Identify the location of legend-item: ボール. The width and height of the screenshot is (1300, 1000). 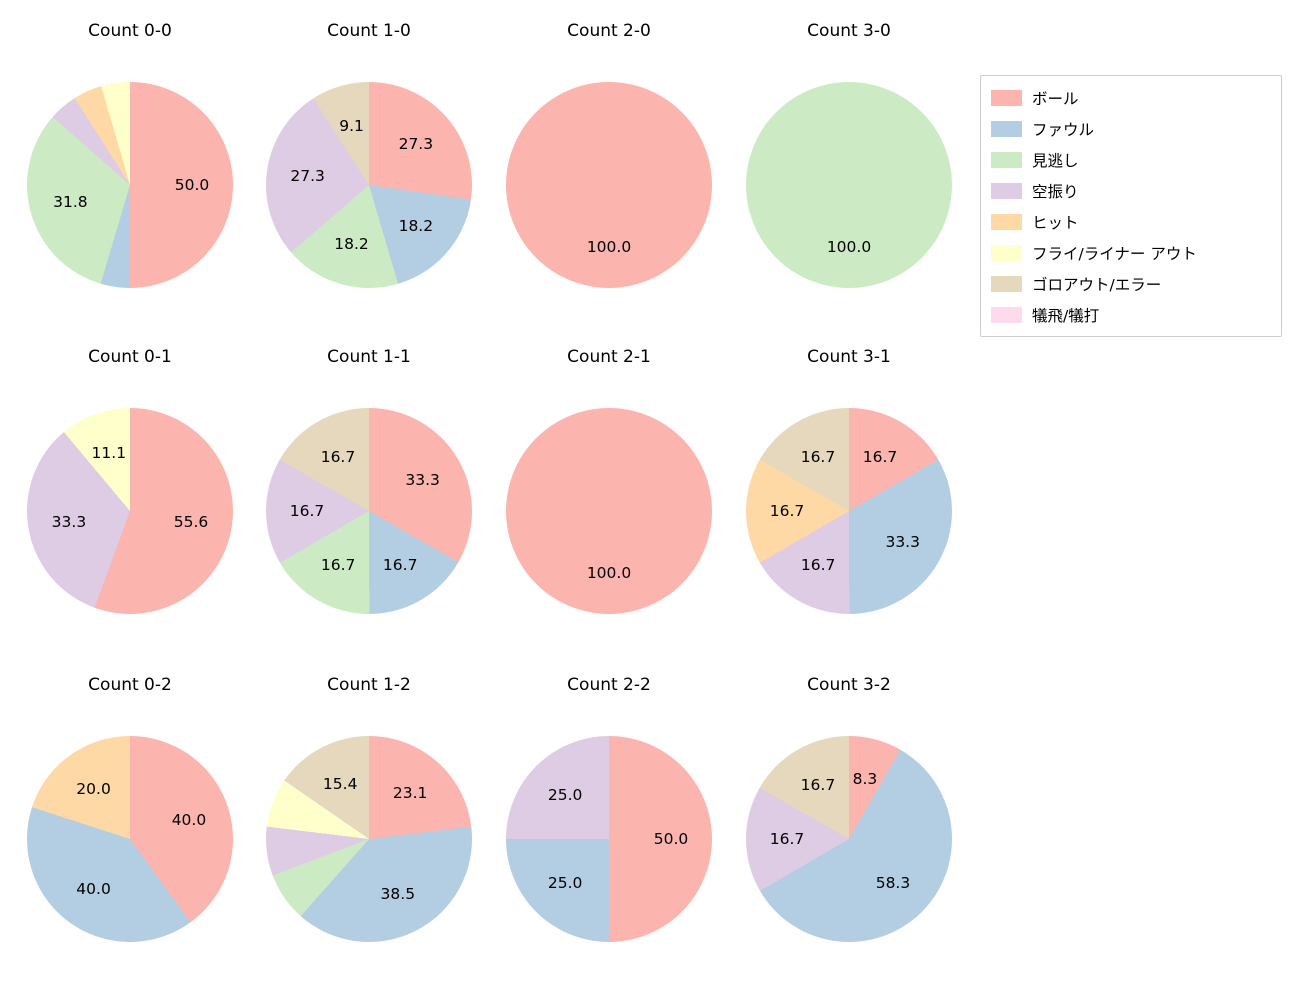
(1131, 97).